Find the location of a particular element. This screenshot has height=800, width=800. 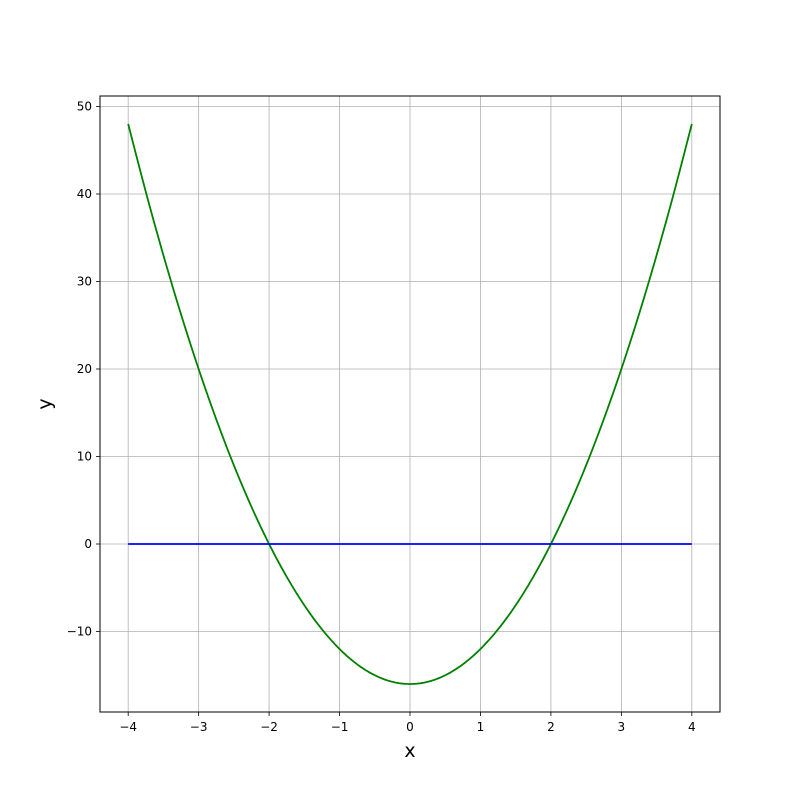

y-tick-label: 50 is located at coordinates (84, 107).